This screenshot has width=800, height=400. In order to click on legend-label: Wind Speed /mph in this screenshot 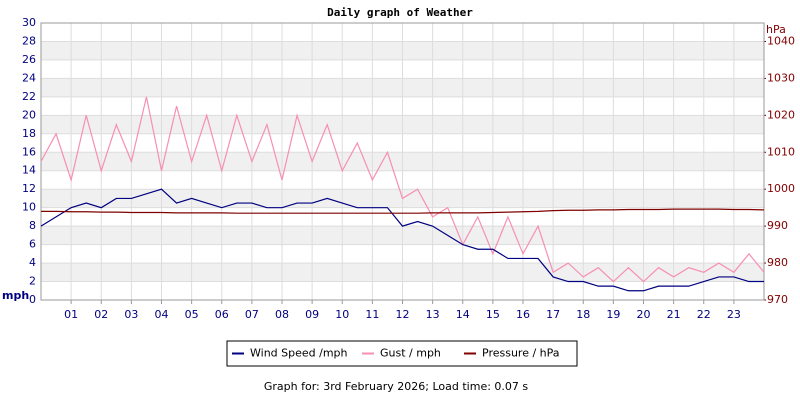, I will do `click(299, 353)`.